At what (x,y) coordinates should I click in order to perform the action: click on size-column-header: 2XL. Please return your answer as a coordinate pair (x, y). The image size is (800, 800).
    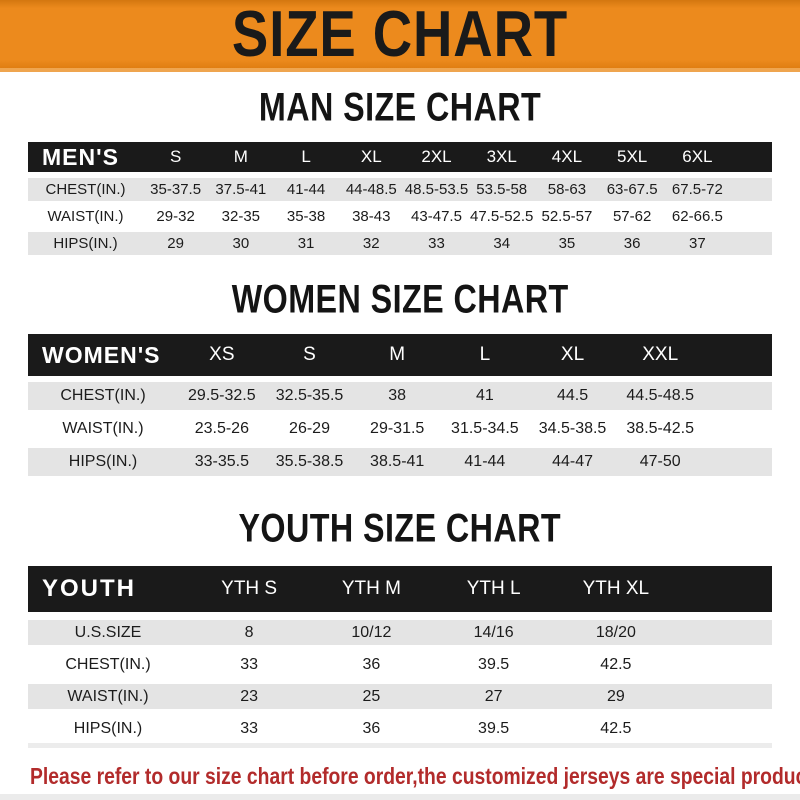
    Looking at the image, I should click on (436, 156).